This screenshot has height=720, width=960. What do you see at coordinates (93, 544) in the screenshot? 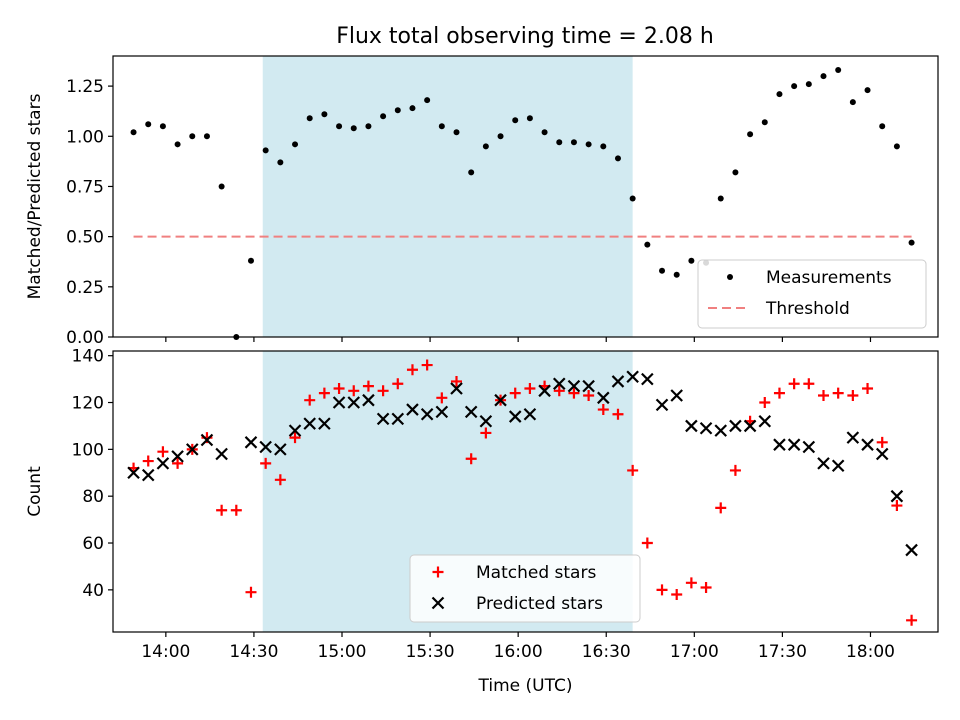
I see `y-tick-label: 60` at bounding box center [93, 544].